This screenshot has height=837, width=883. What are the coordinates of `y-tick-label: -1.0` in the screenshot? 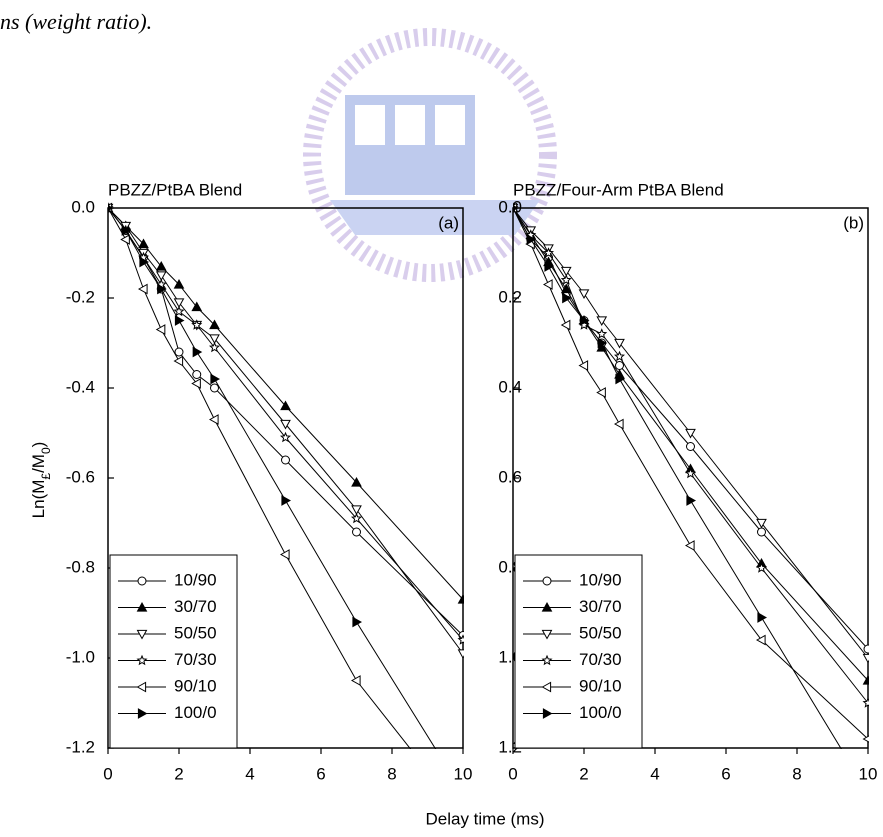 It's located at (80, 656).